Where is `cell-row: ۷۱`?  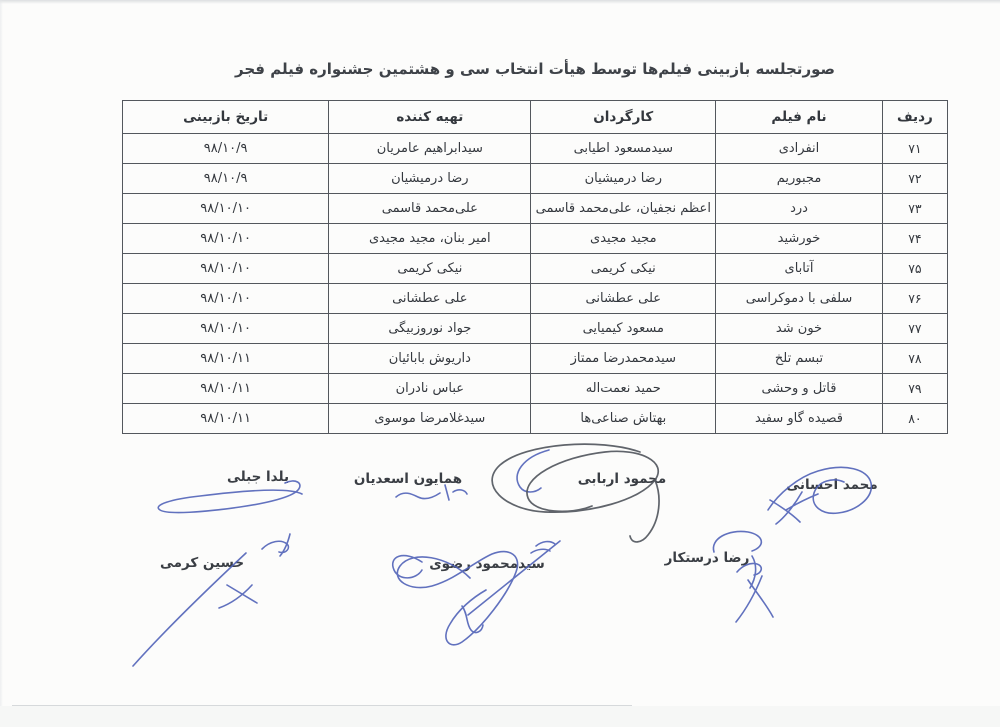
cell-row: ۷۱ is located at coordinates (915, 148).